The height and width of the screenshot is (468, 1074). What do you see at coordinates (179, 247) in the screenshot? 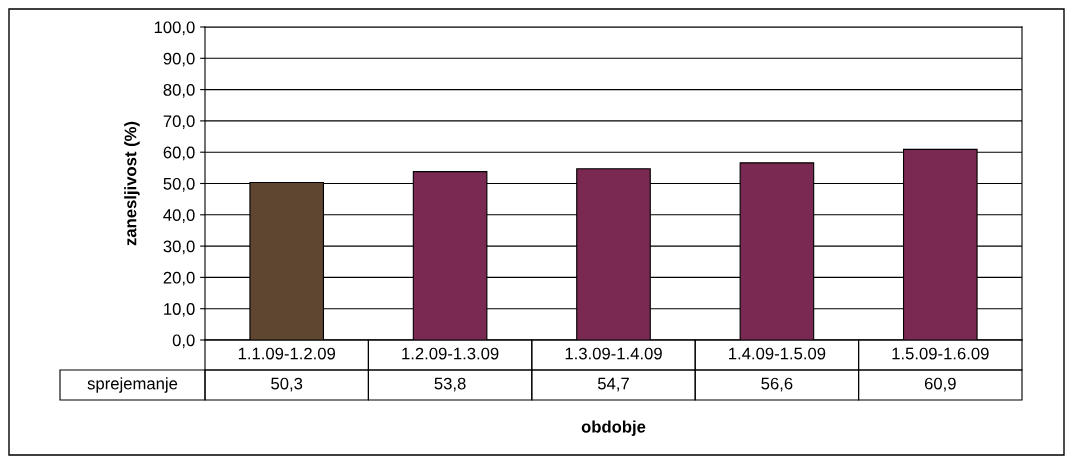
I see `y-tick-label: 30,0` at bounding box center [179, 247].